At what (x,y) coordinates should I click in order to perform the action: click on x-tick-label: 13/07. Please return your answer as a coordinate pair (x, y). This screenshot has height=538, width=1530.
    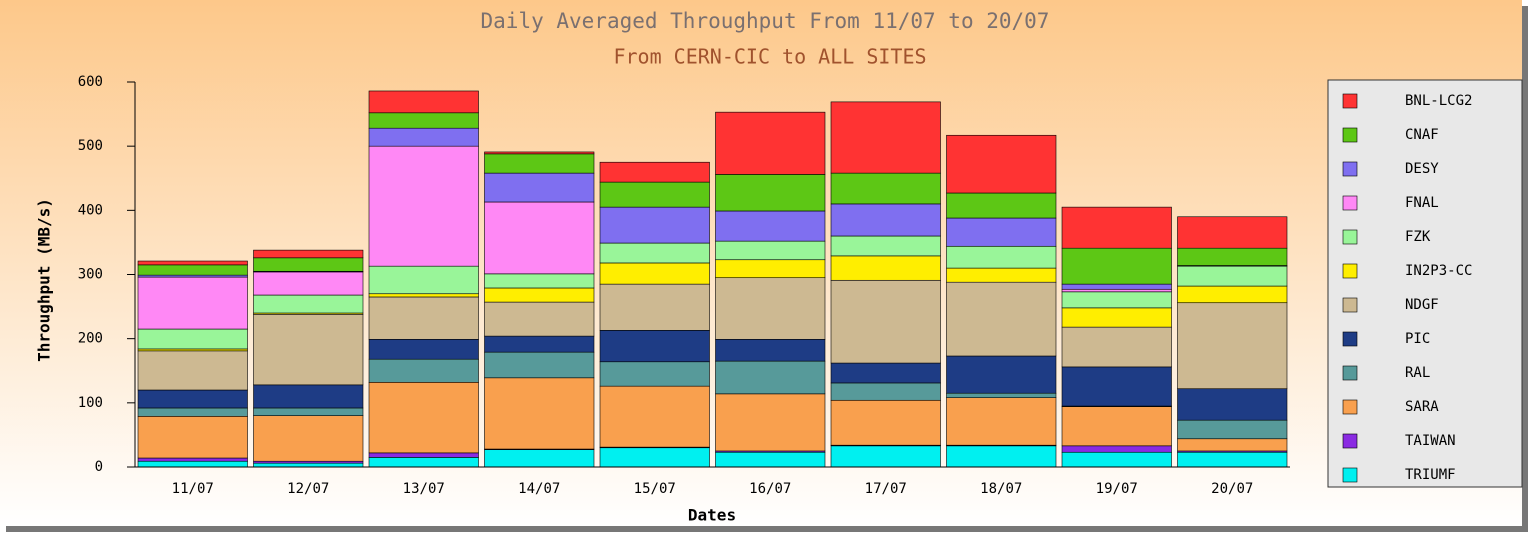
    Looking at the image, I should click on (424, 489).